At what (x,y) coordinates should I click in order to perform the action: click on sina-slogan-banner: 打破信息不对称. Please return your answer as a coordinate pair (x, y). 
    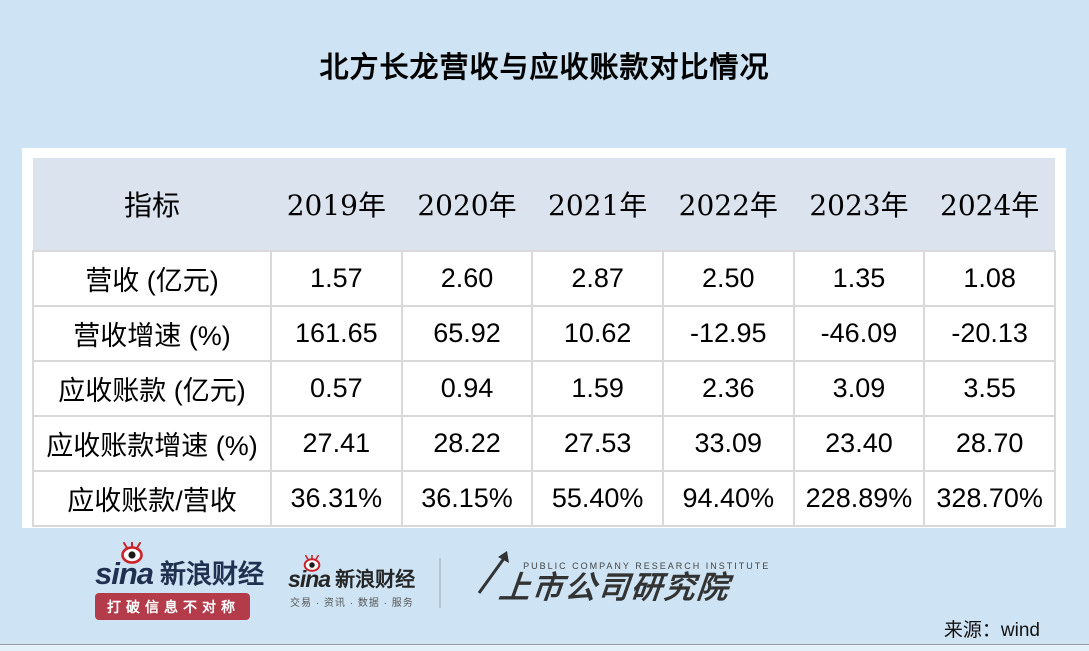
    Looking at the image, I should click on (172, 607).